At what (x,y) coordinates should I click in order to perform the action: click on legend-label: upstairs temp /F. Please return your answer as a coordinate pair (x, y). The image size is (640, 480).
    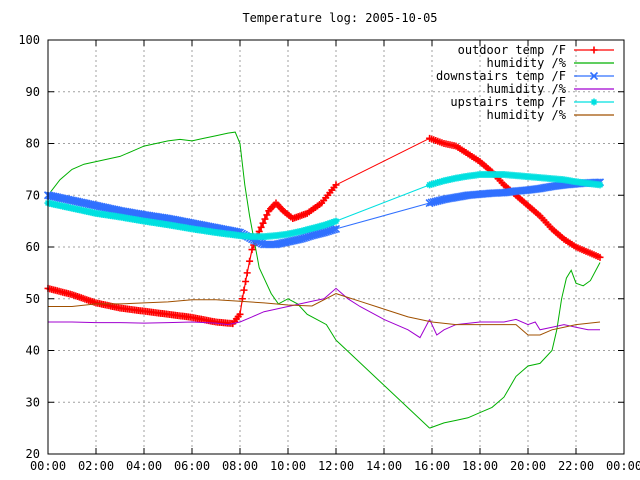
    Looking at the image, I should click on (508, 102).